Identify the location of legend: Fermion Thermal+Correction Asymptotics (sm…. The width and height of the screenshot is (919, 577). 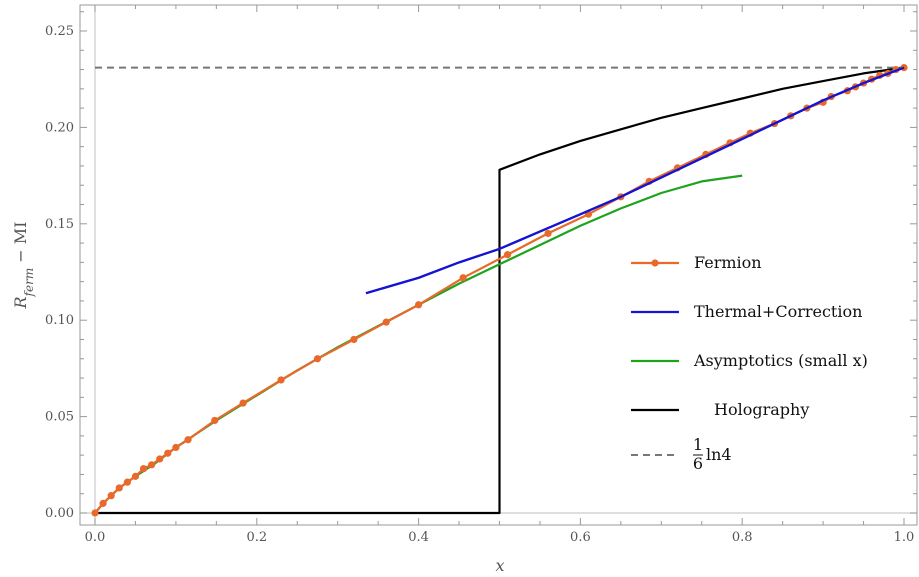
(749, 363).